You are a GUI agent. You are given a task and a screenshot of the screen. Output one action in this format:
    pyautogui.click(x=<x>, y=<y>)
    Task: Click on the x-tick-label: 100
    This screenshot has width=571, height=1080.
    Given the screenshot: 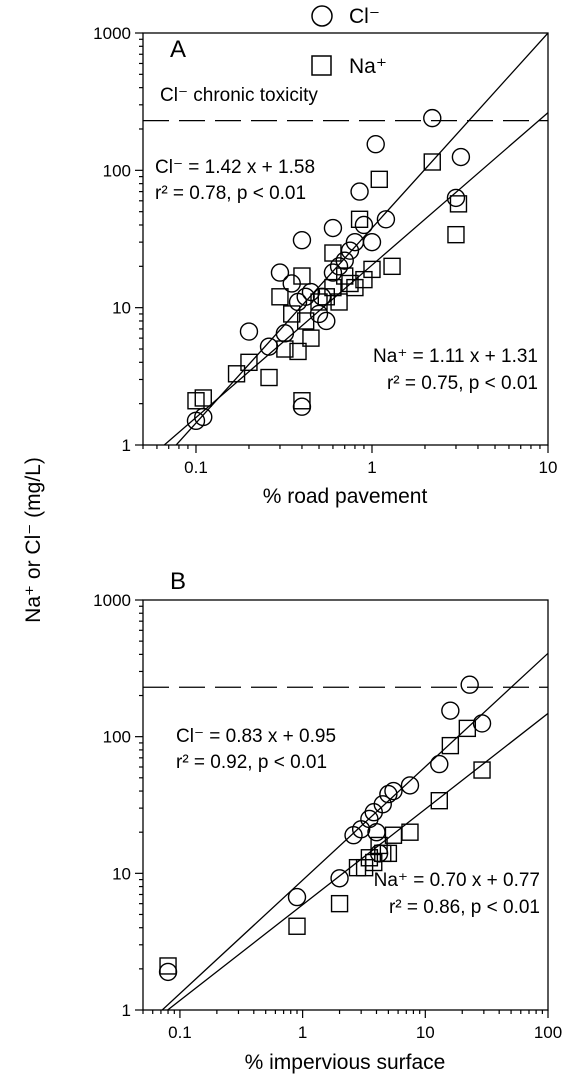 What is the action you would take?
    pyautogui.click(x=548, y=1032)
    